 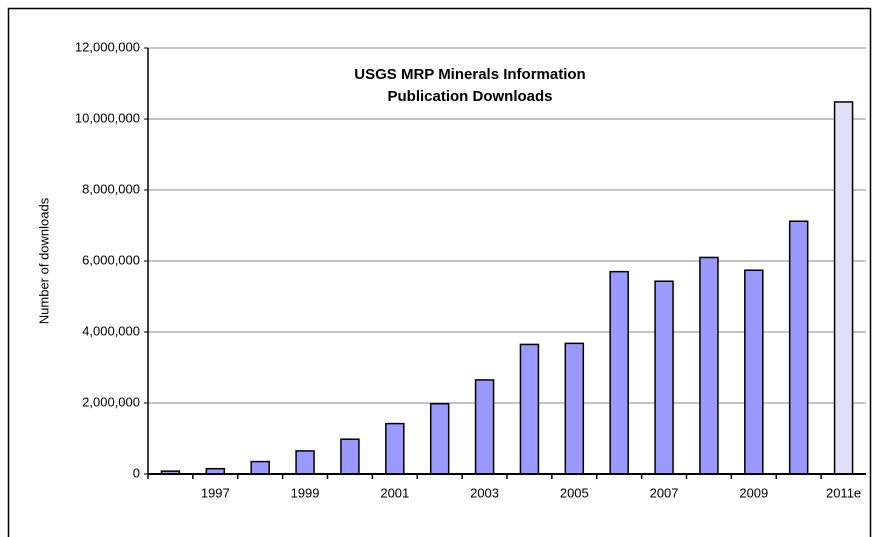 I want to click on y-tick-label: 0, so click(x=136, y=472).